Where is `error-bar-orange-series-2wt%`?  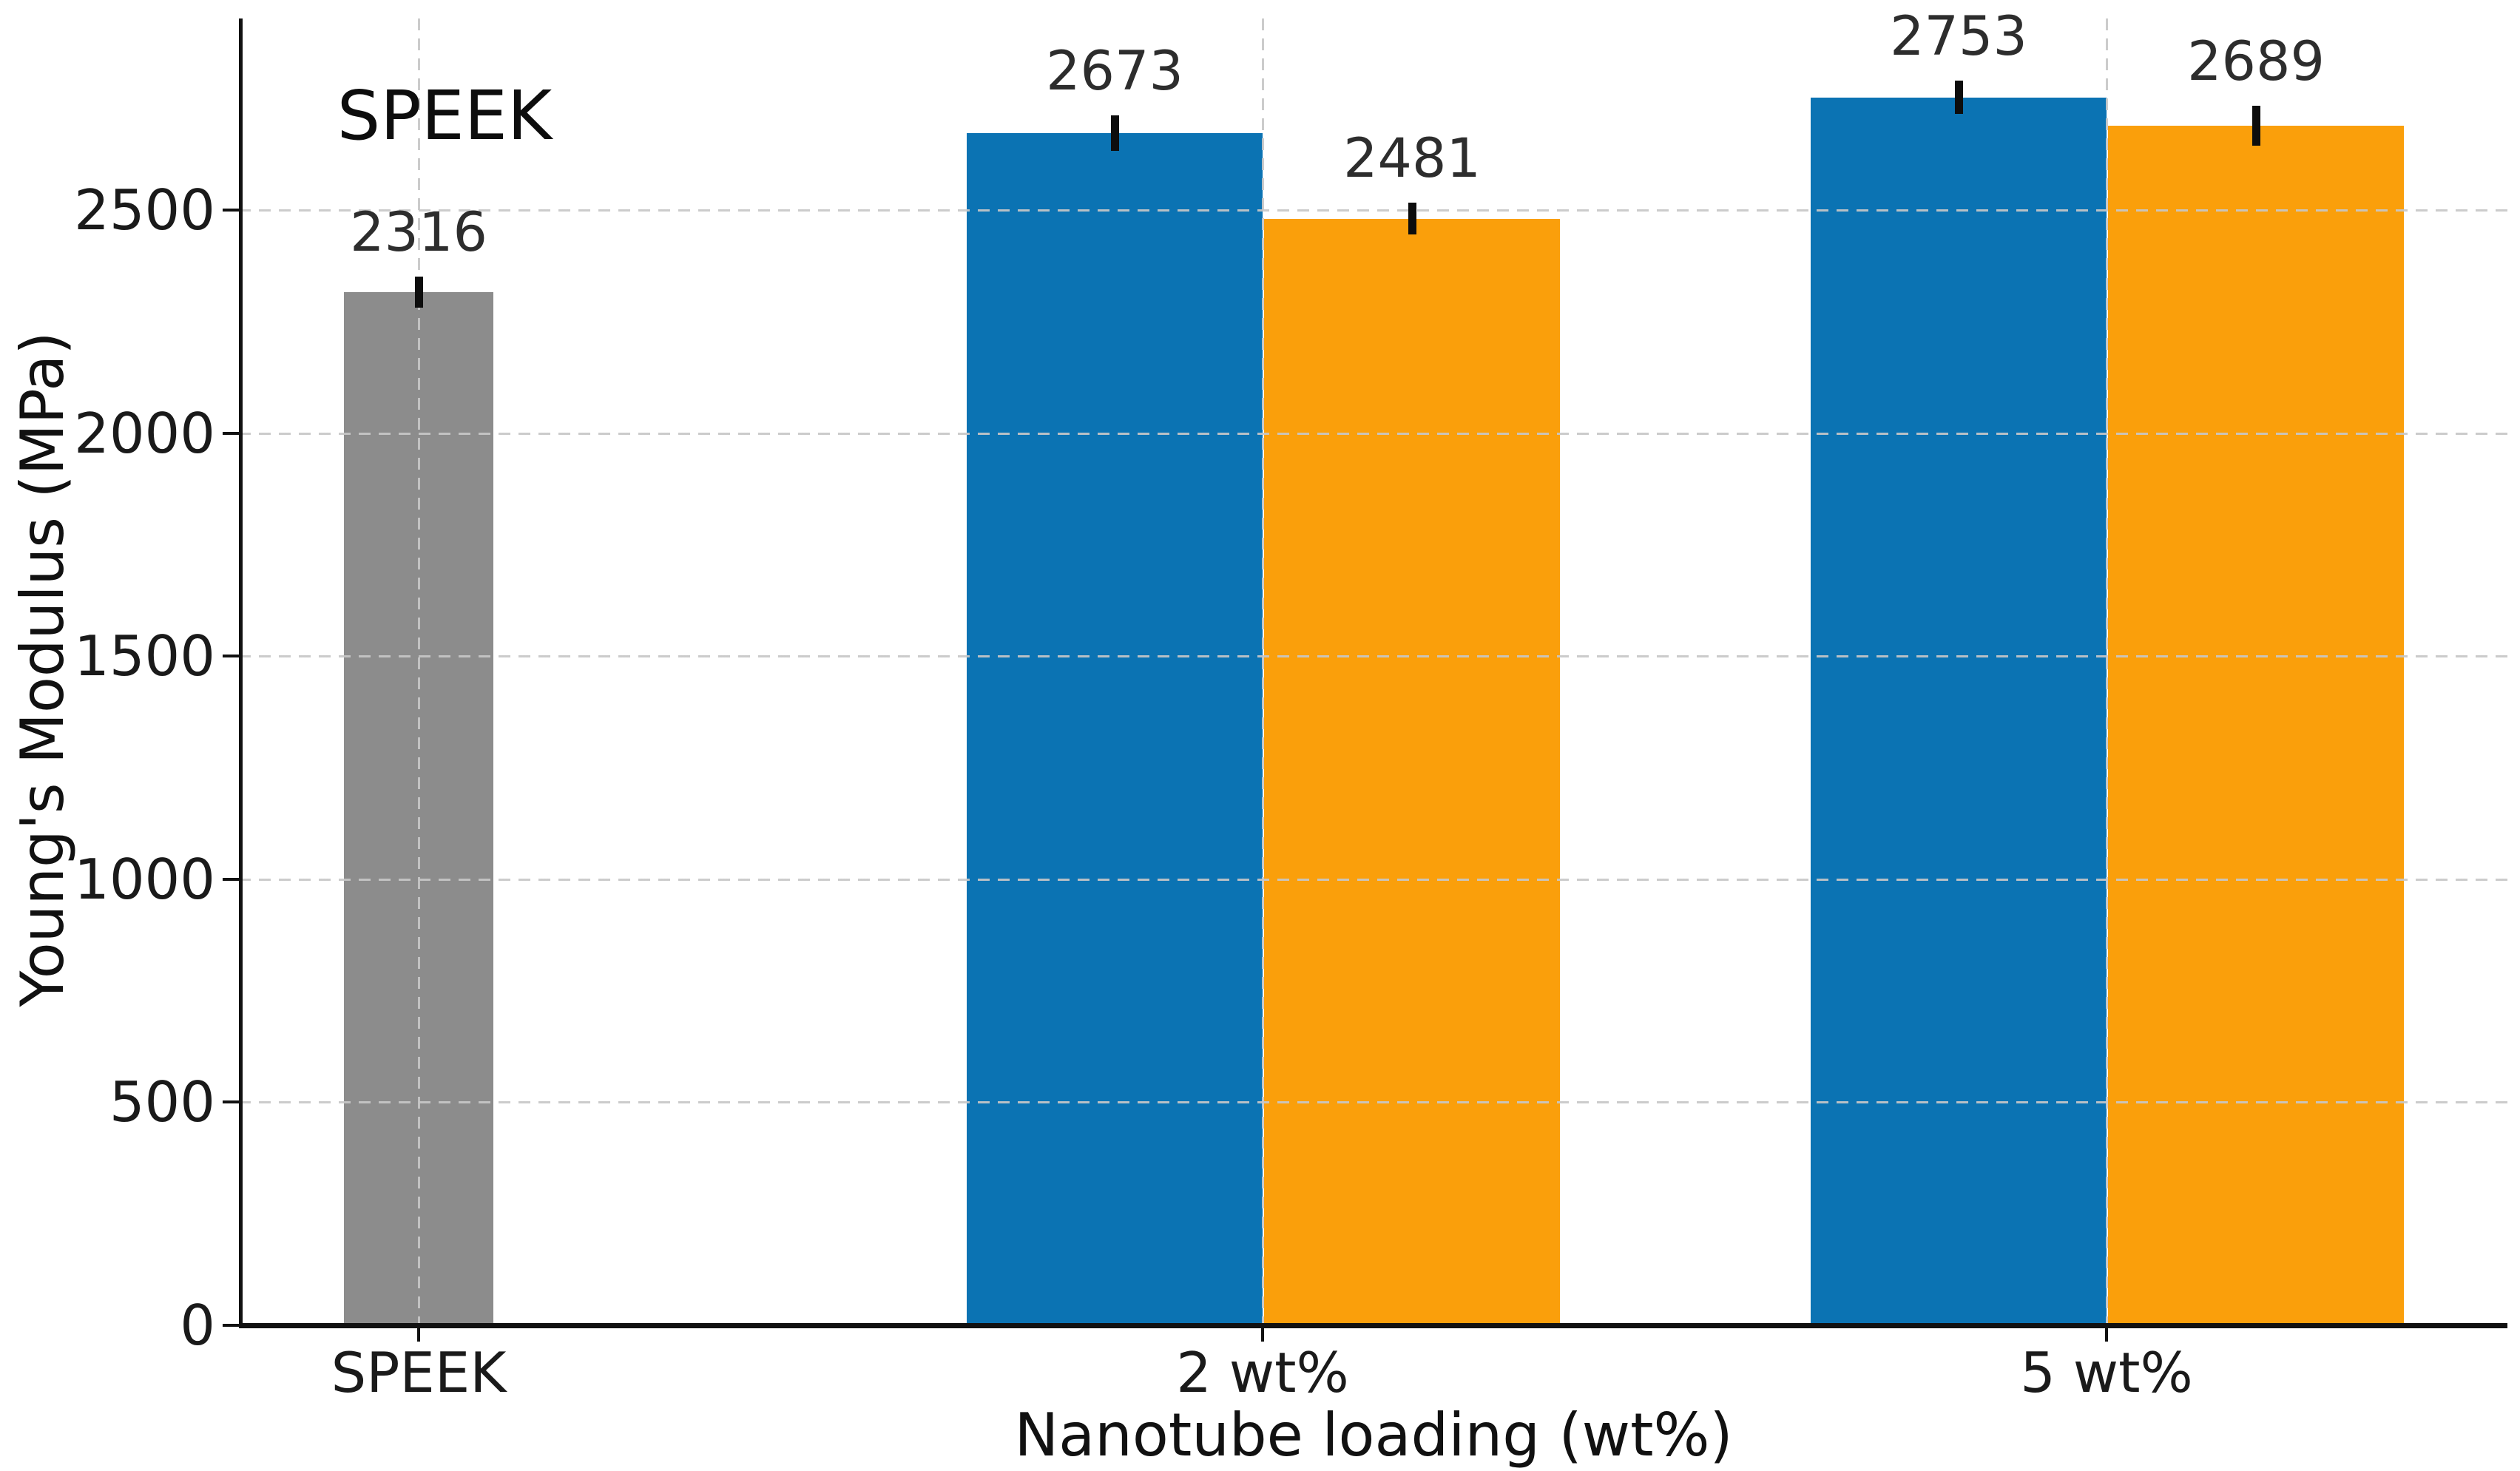
error-bar-orange-series-2wt% is located at coordinates (1412, 219).